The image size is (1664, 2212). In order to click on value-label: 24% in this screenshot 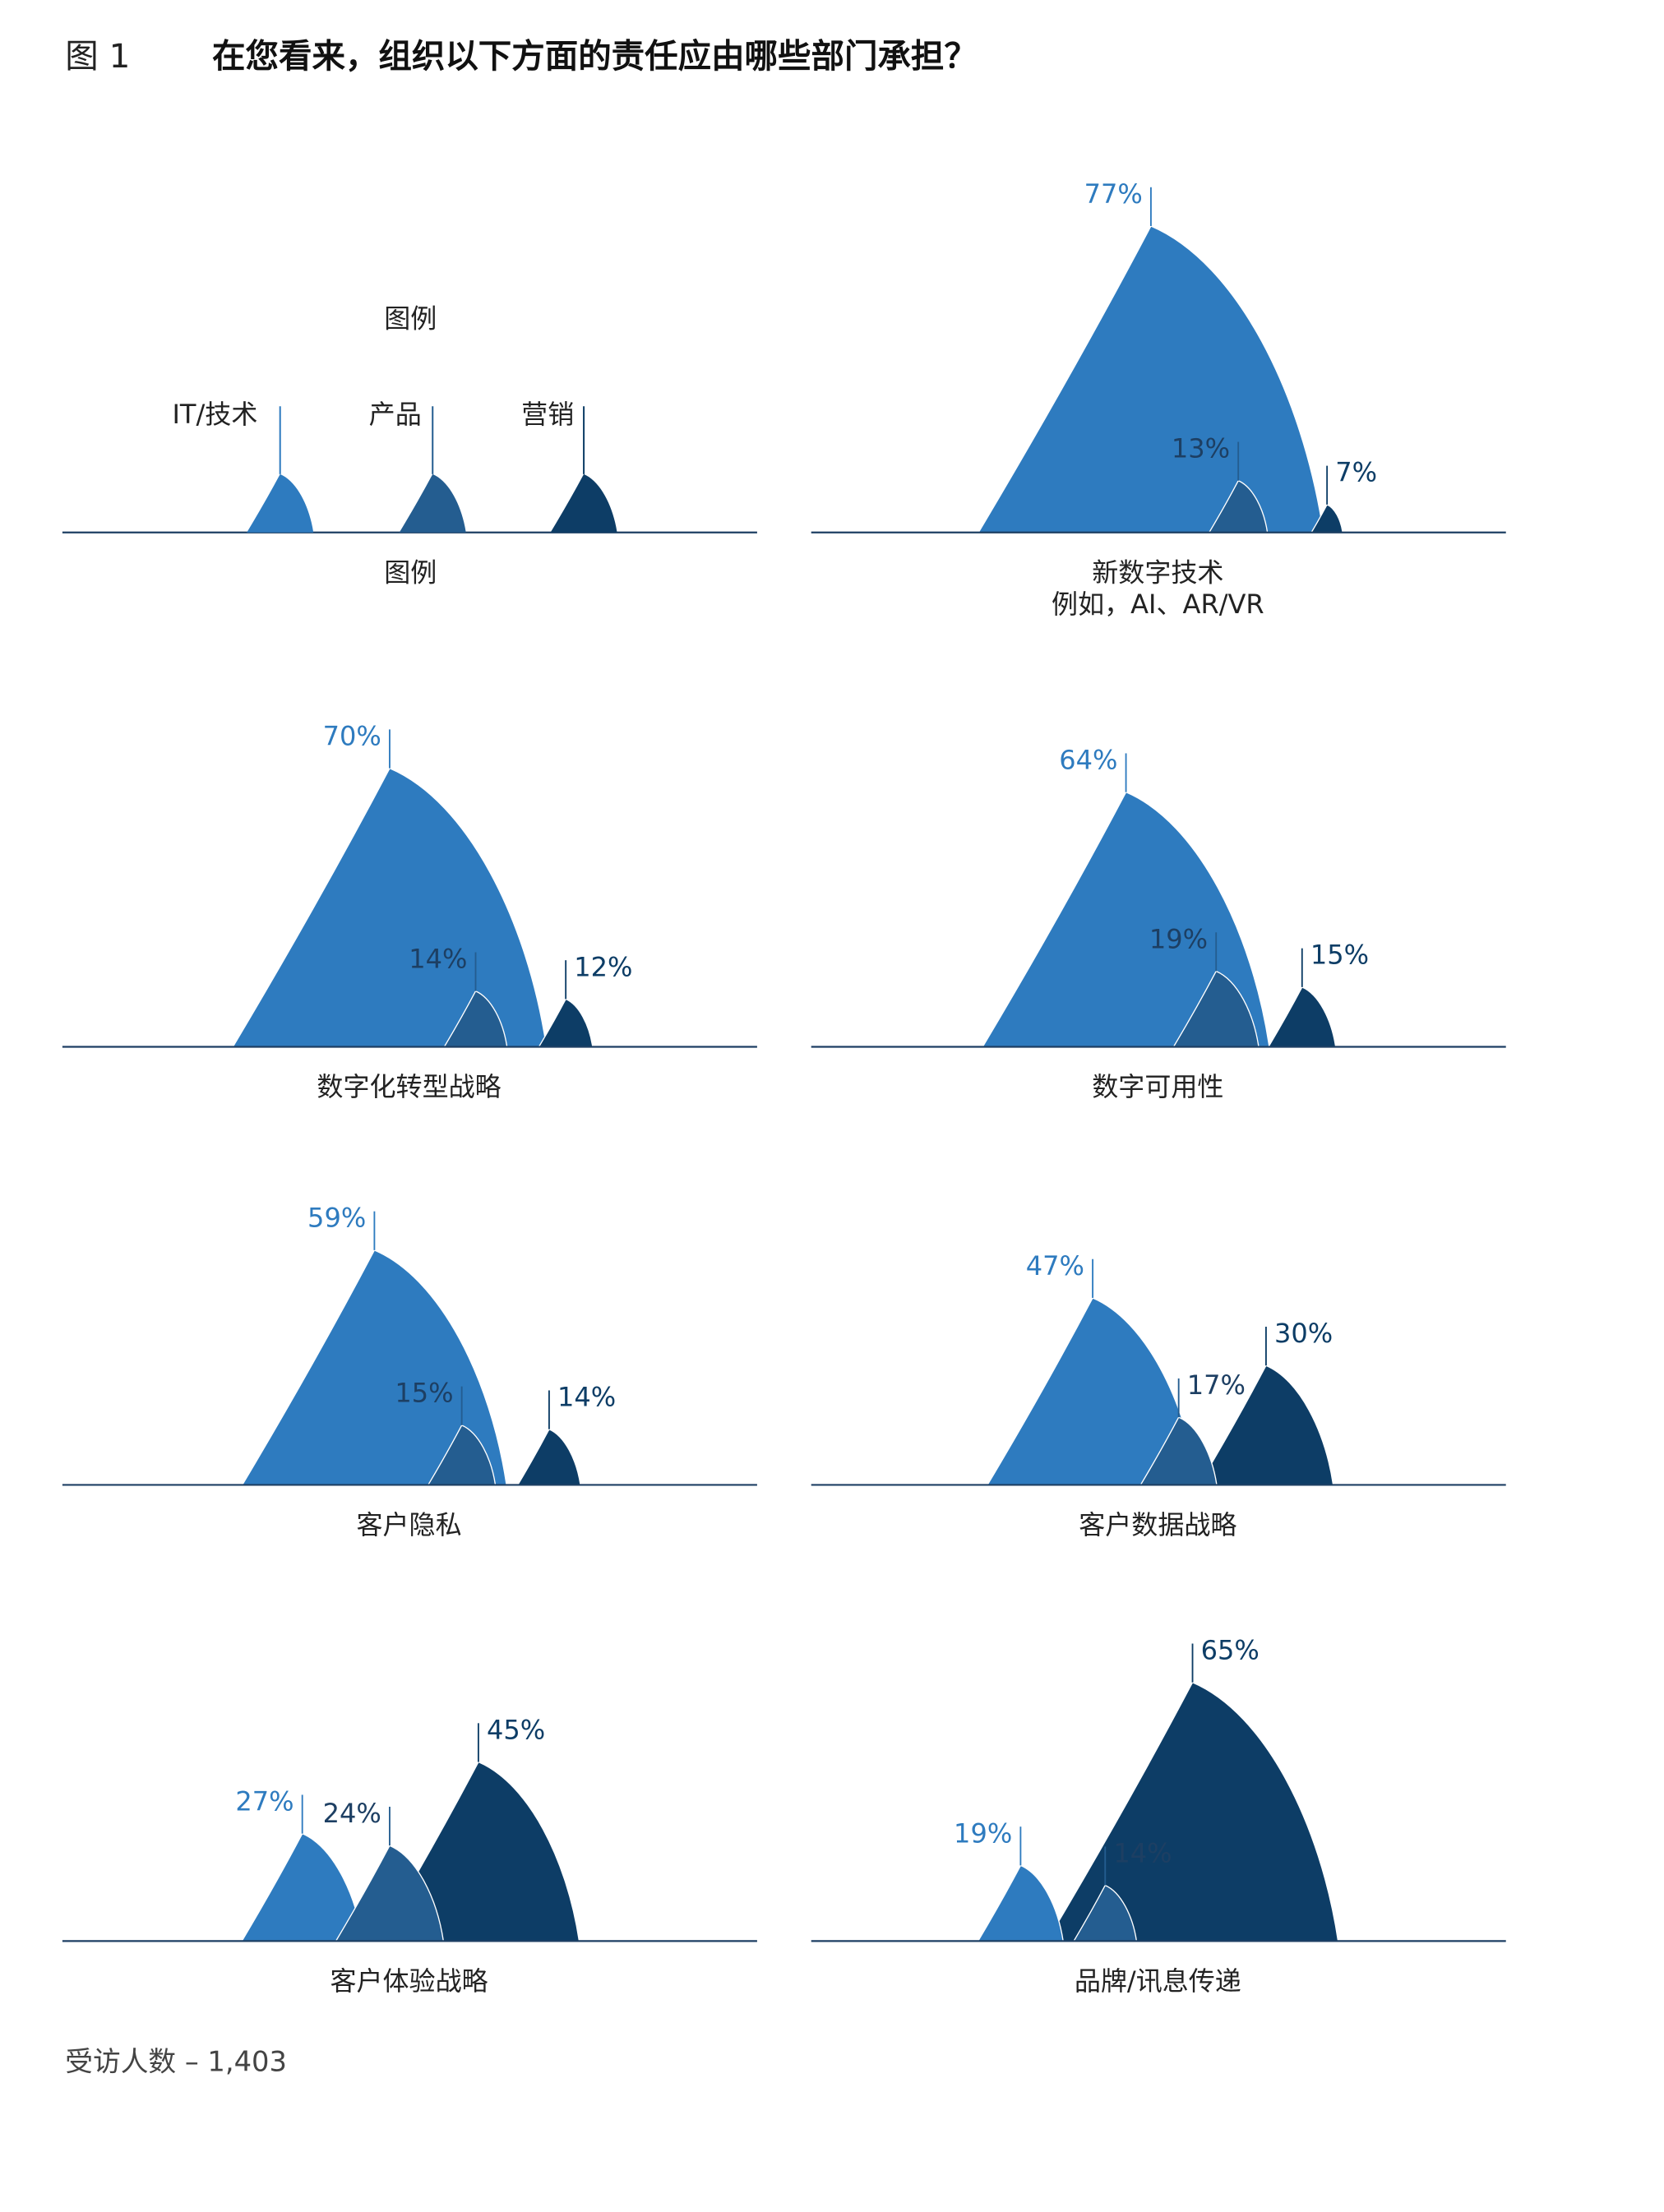, I will do `click(352, 1813)`.